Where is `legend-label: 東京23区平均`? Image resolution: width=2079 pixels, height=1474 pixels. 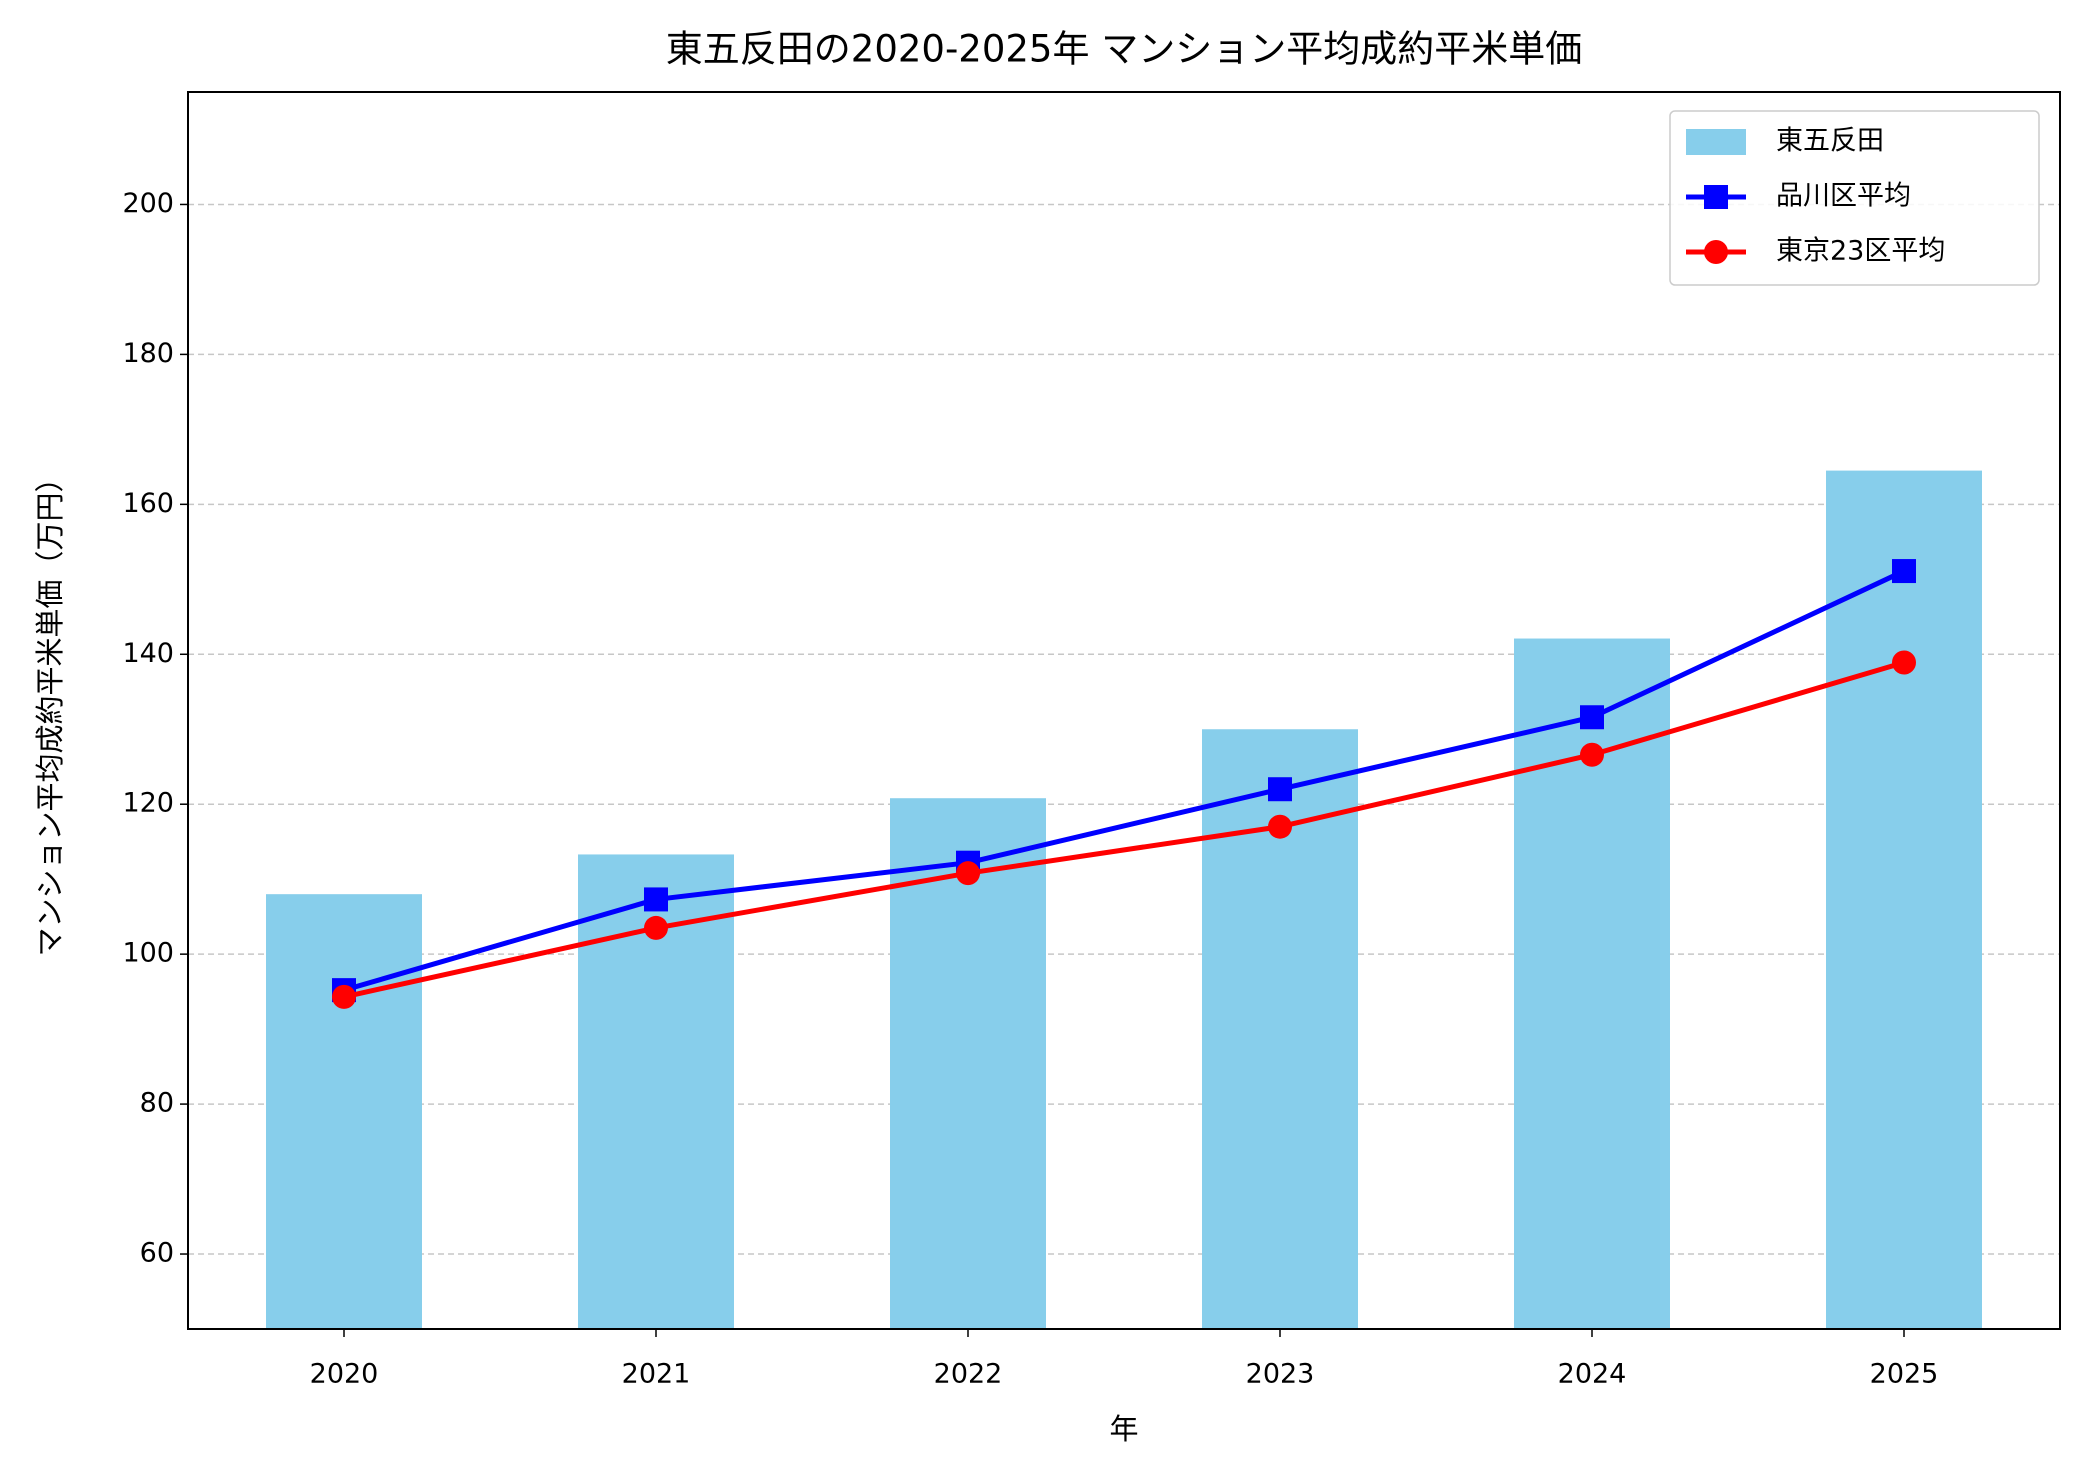 legend-label: 東京23区平均 is located at coordinates (1860, 251).